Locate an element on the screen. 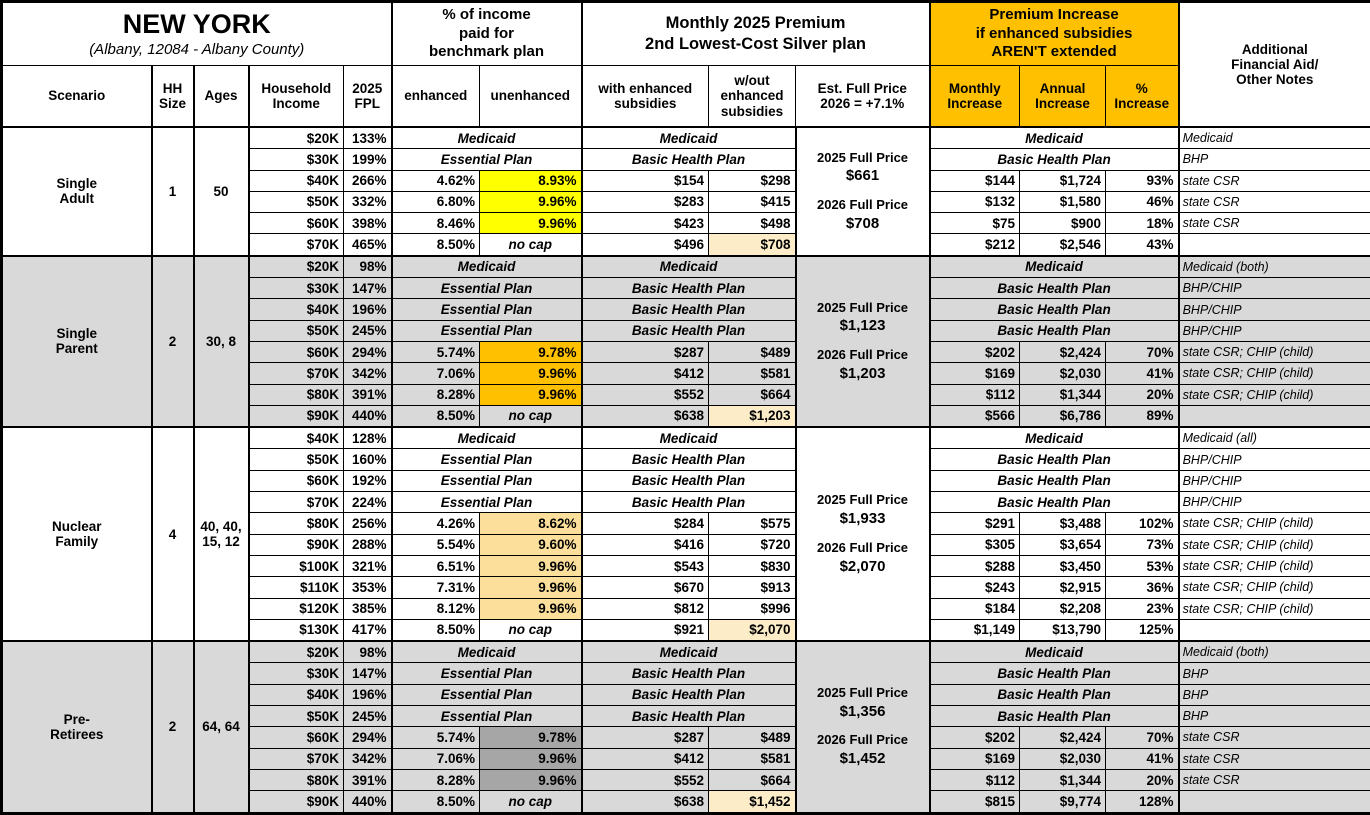  pct-income-plan-cell: Essential Plan is located at coordinates (487, 288).